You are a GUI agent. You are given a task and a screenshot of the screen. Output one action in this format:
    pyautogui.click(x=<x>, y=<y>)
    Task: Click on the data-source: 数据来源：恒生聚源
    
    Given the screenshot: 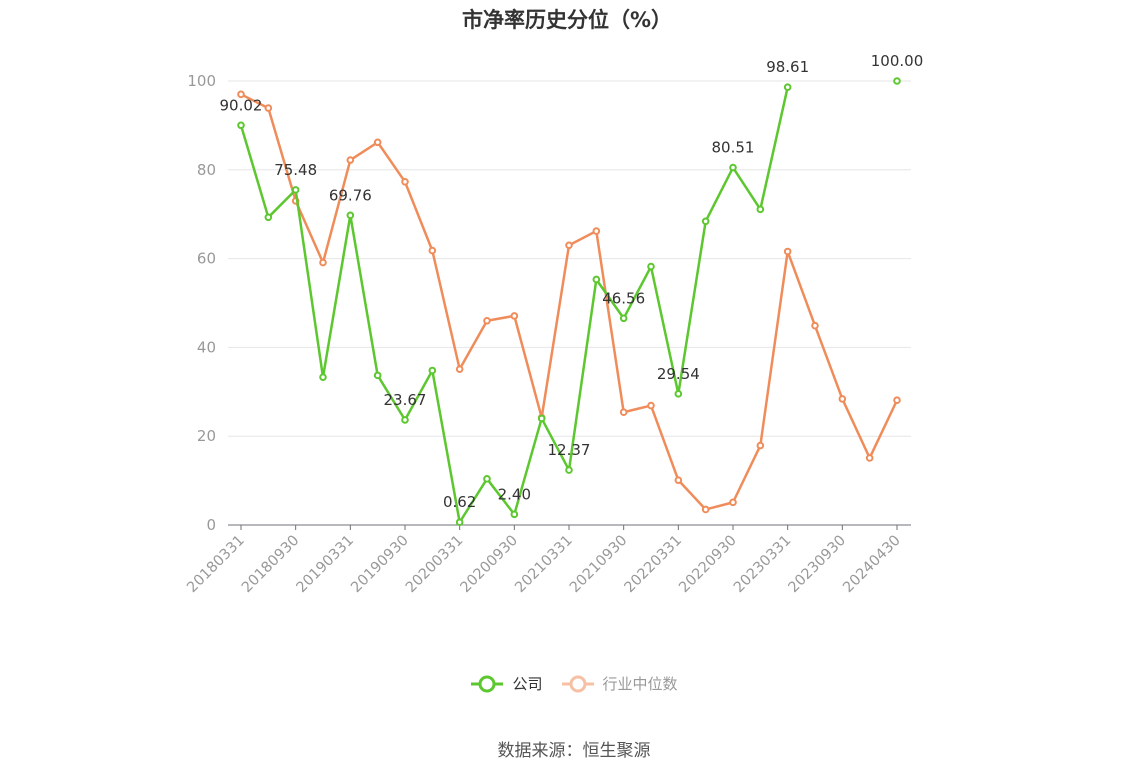 What is the action you would take?
    pyautogui.click(x=574, y=751)
    